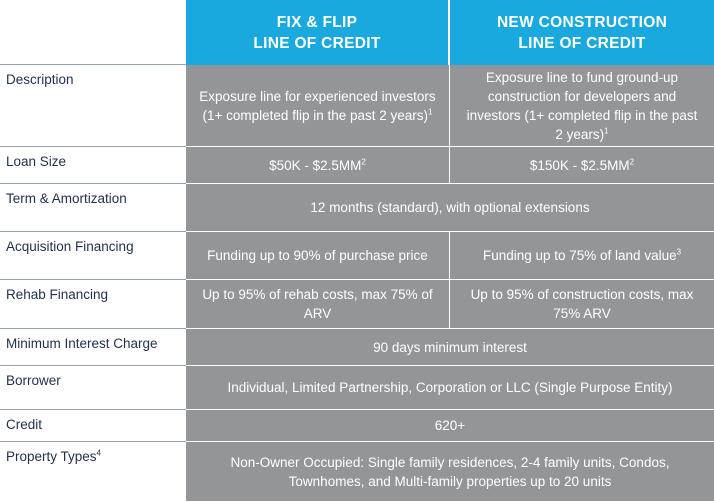 The image size is (714, 502). I want to click on column-header-fix-flip-line2: LINE OF CREDIT, so click(317, 43).